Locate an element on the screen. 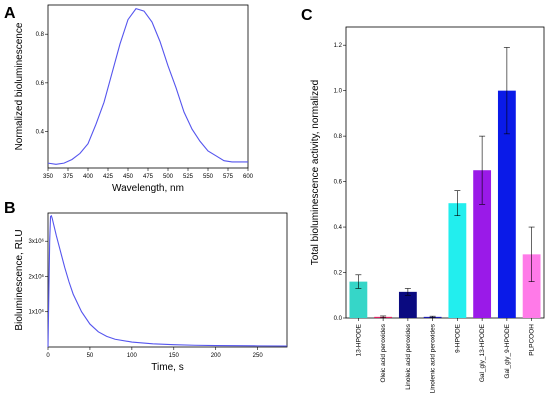  c-category-label: Linoleic acid peroxides is located at coordinates (408, 356).